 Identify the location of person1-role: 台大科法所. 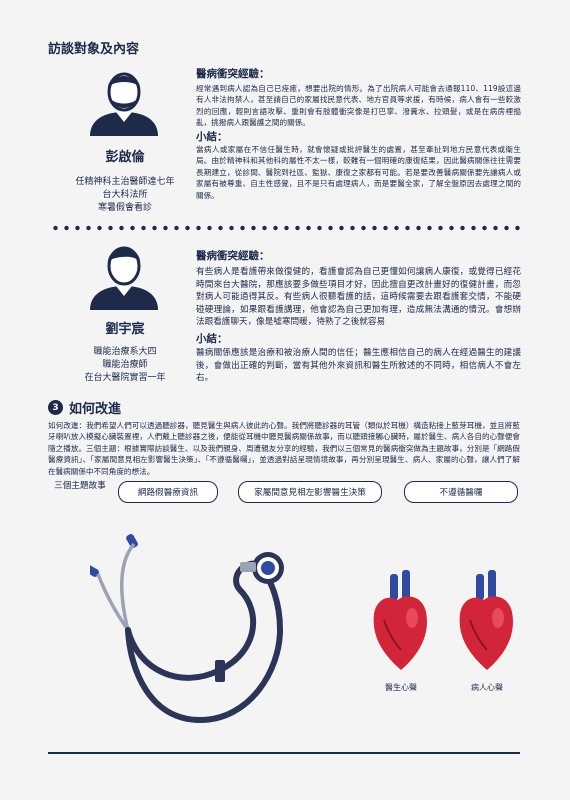
(125, 195).